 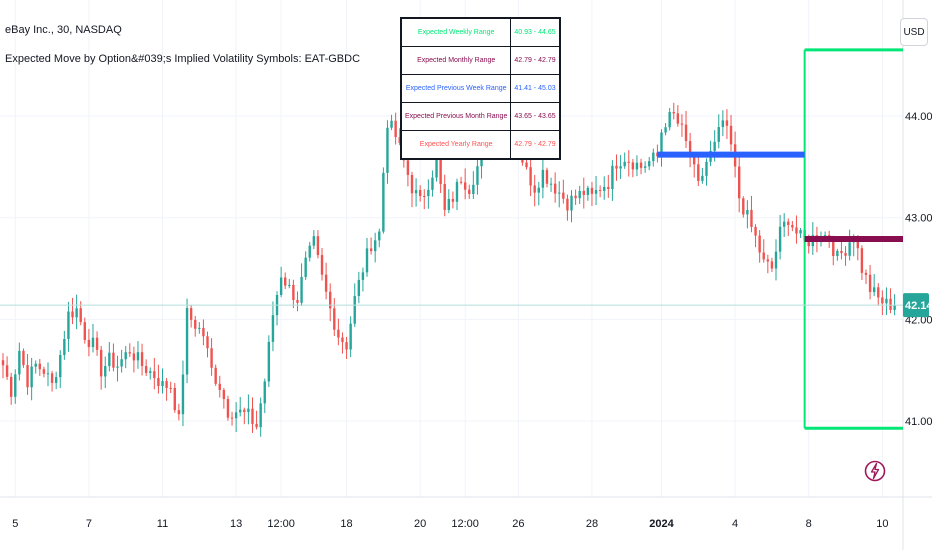 What do you see at coordinates (918, 117) in the screenshot?
I see `price-tick-label: 44.00` at bounding box center [918, 117].